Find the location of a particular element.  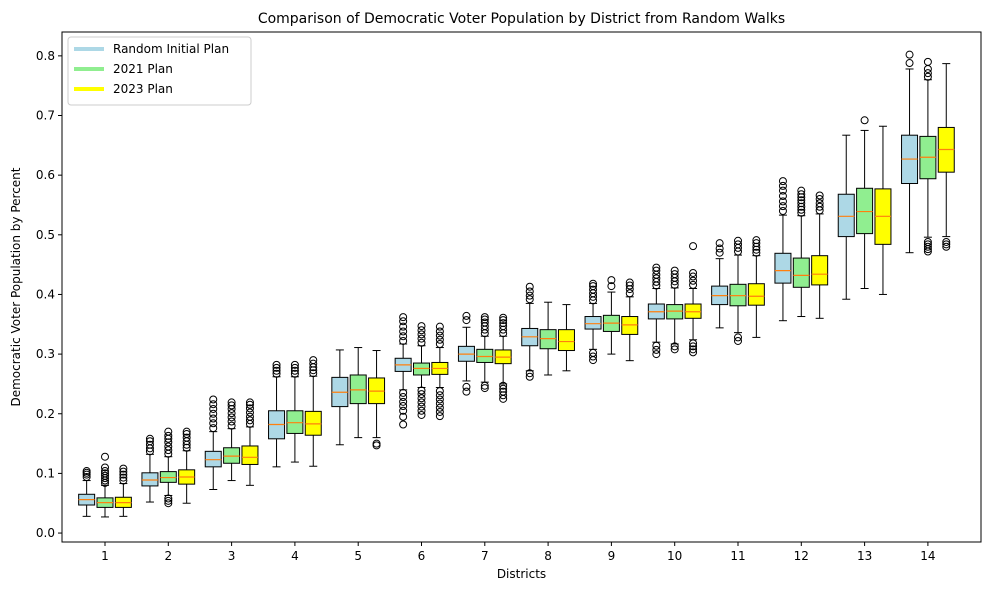

y-tick-label: 0.8 is located at coordinates (45, 56).